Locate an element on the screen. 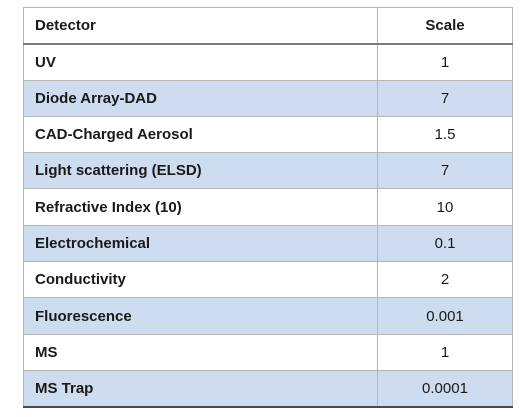 The height and width of the screenshot is (417, 528). detector-cell: Conductivity is located at coordinates (200, 280).